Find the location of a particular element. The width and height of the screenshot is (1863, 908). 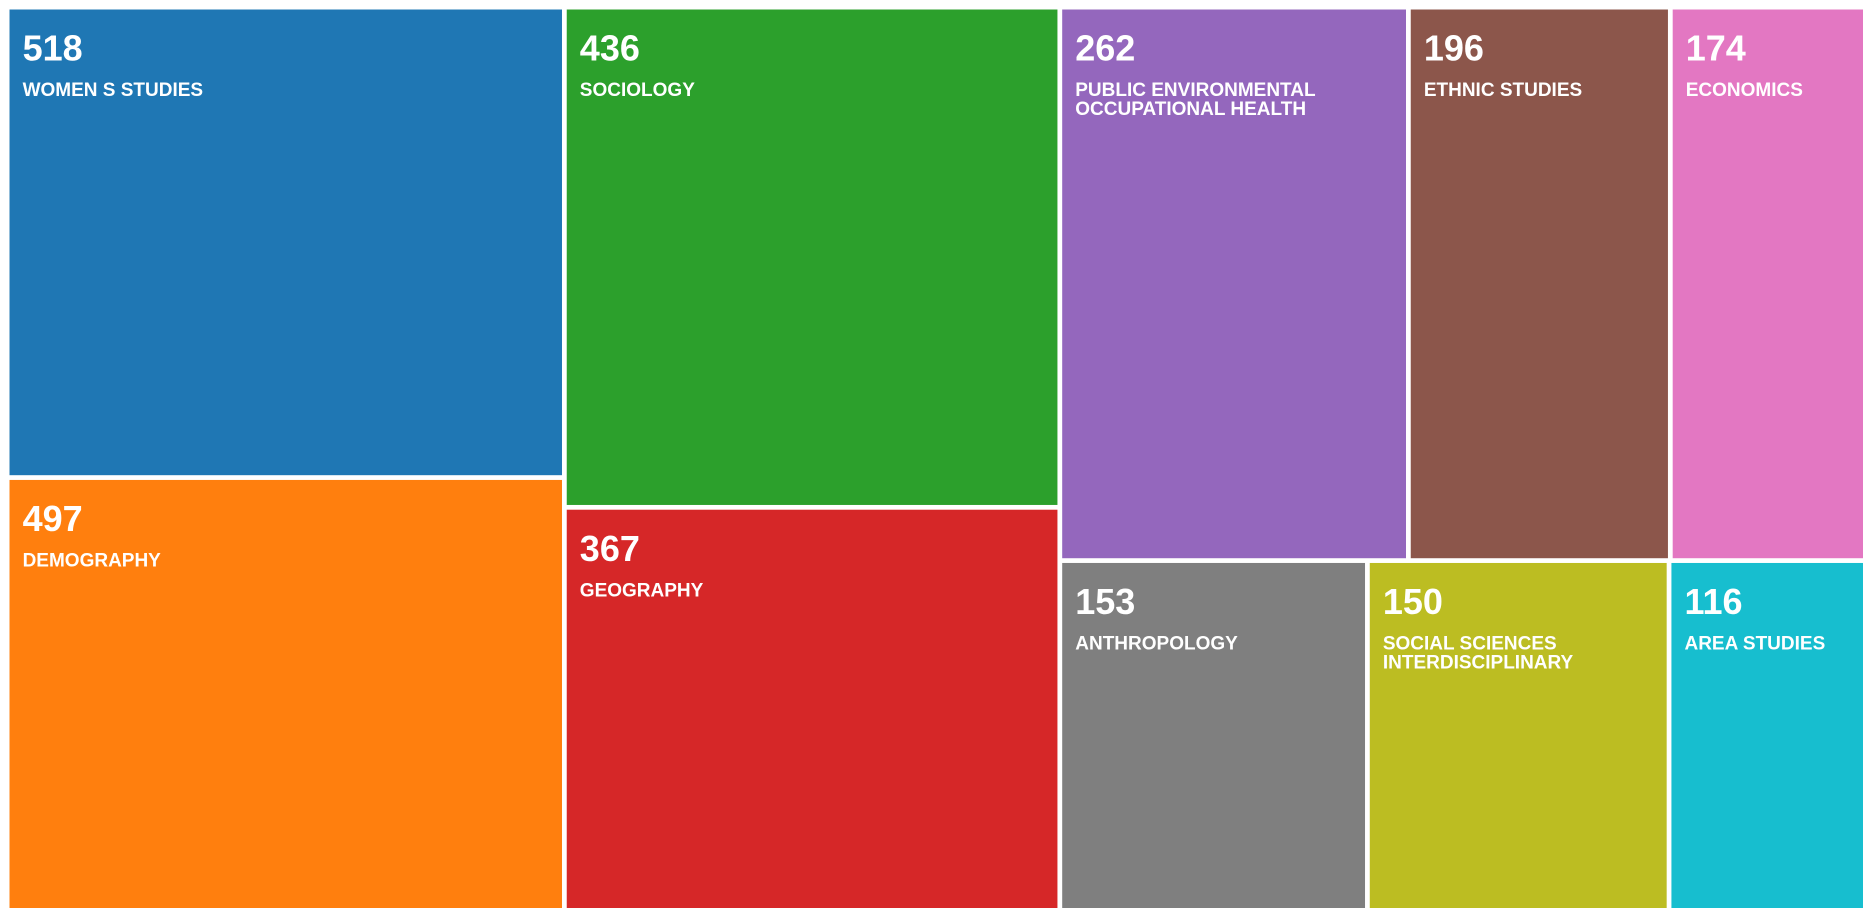

tile-label: SOCIOLOGY is located at coordinates (637, 90).